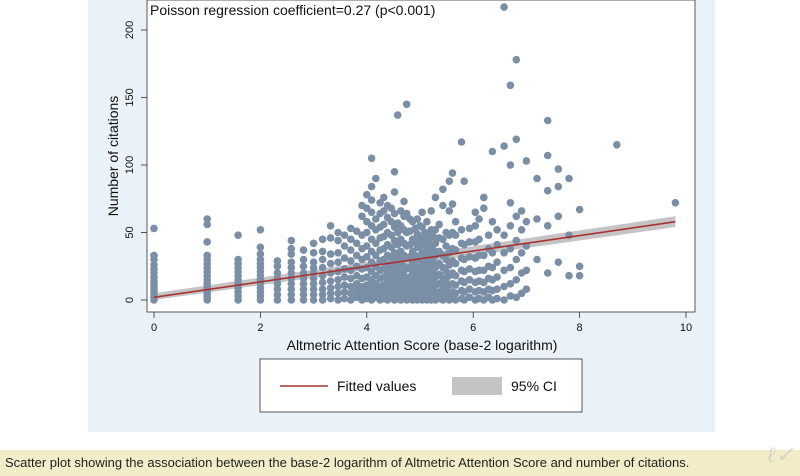  What do you see at coordinates (130, 30) in the screenshot?
I see `y-tick-label: 200` at bounding box center [130, 30].